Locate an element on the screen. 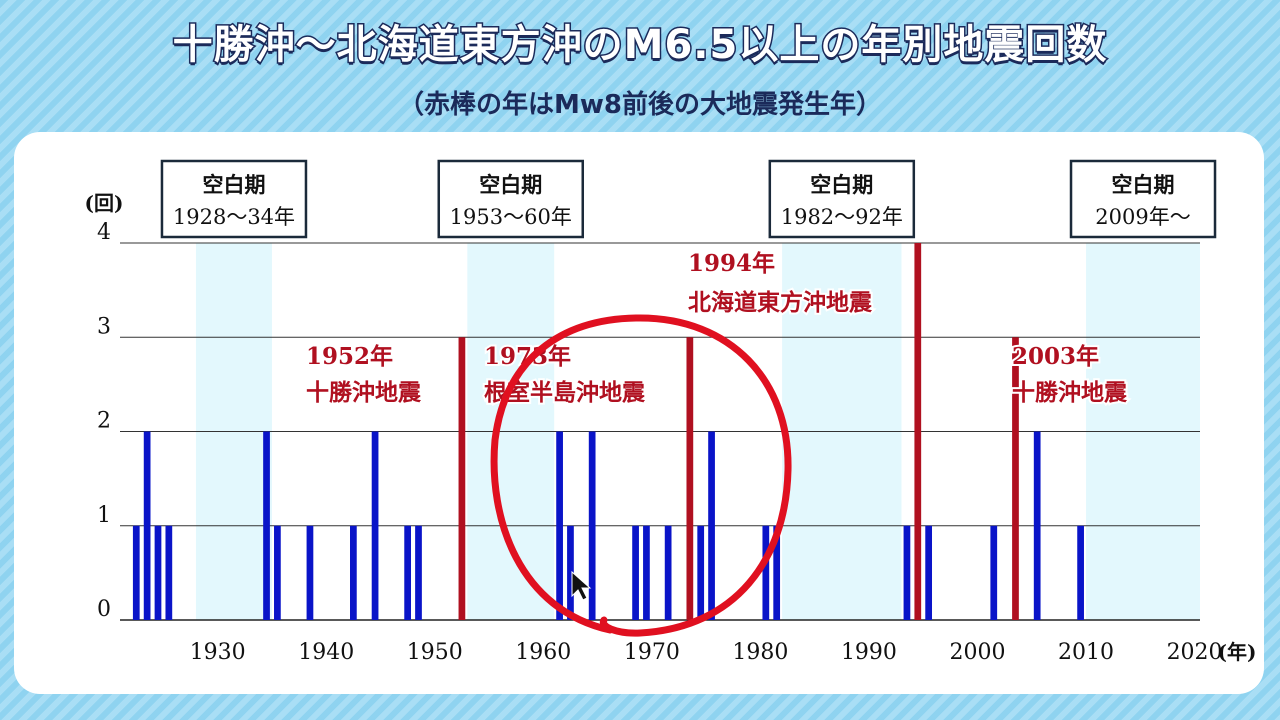 The width and height of the screenshot is (1280, 720). hand-drawn-circle is located at coordinates (641, 475).